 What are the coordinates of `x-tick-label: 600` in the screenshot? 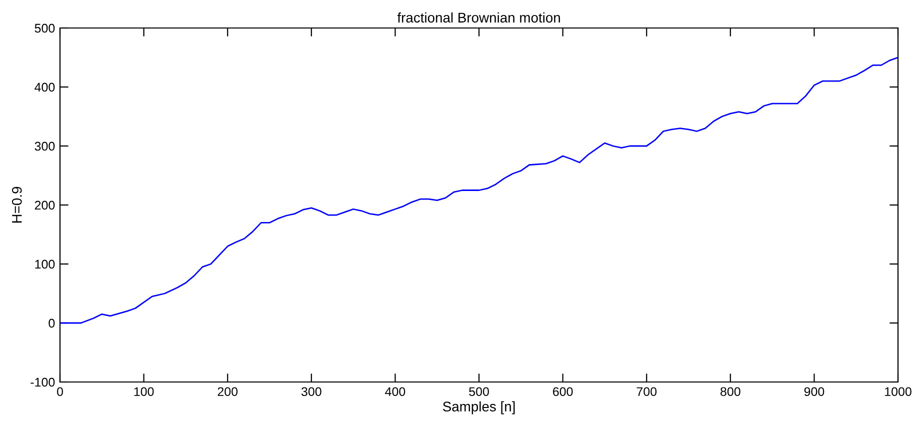 It's located at (563, 391).